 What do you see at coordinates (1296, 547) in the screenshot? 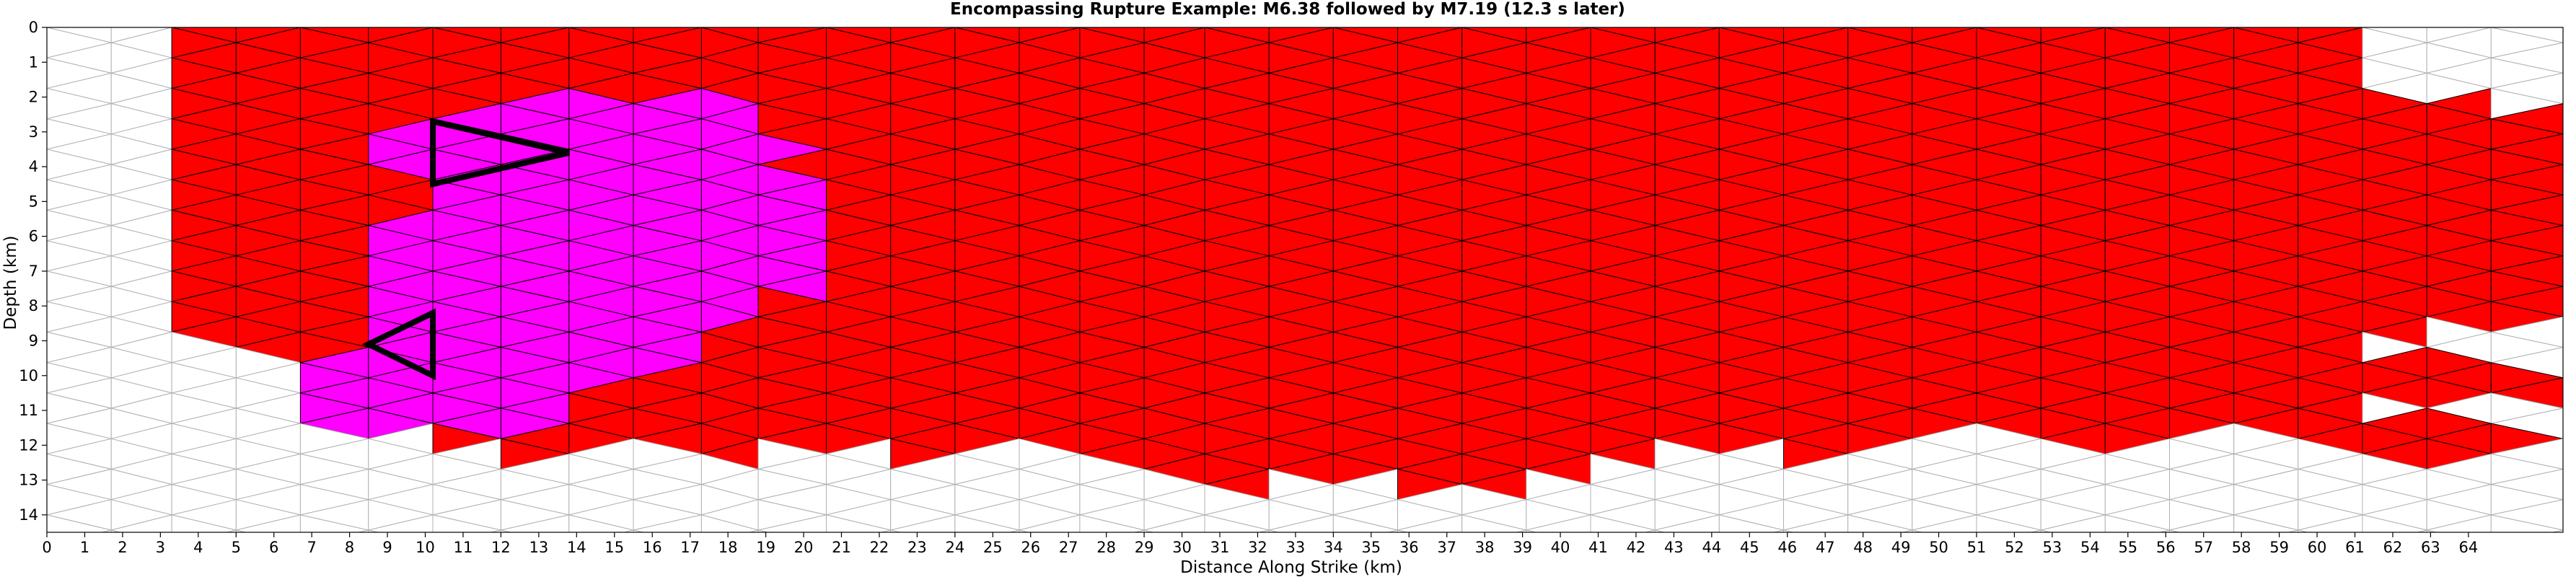
I see `x-tick-label: 33` at bounding box center [1296, 547].